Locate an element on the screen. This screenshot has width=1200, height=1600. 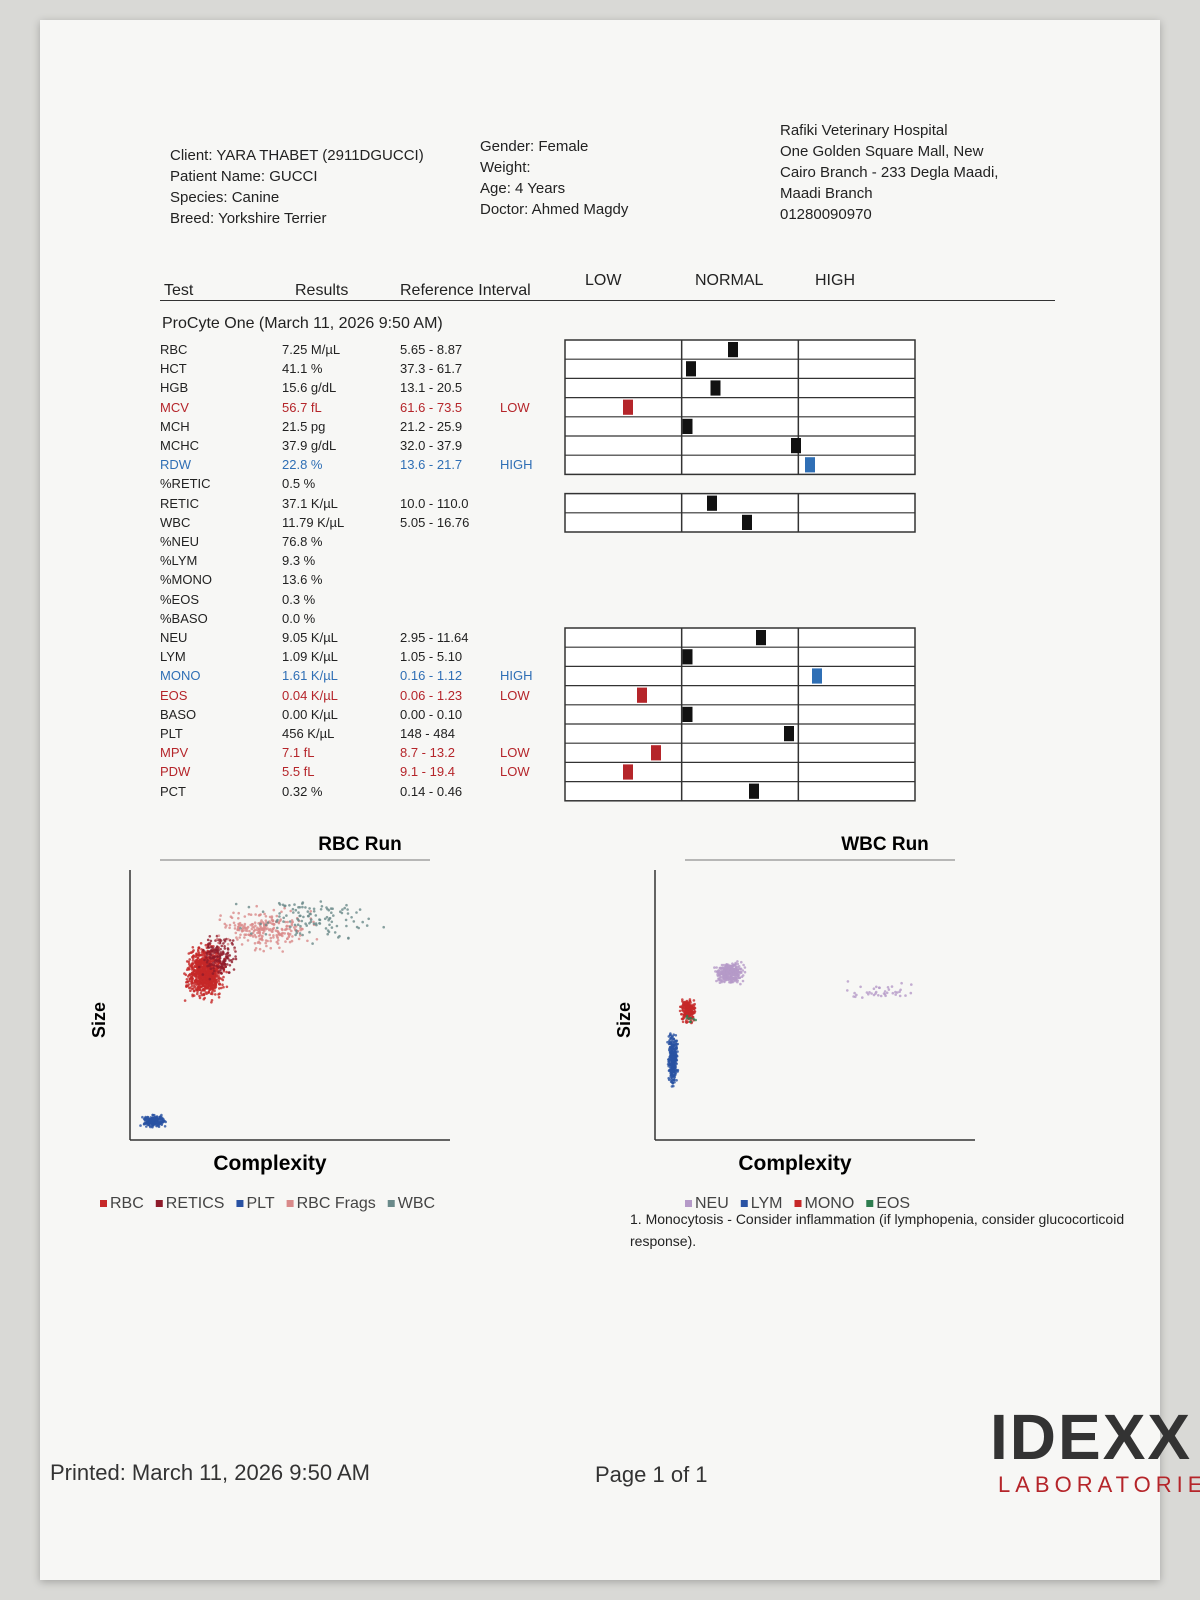
reference-interval: 13.6 - 21.7 is located at coordinates (431, 465).